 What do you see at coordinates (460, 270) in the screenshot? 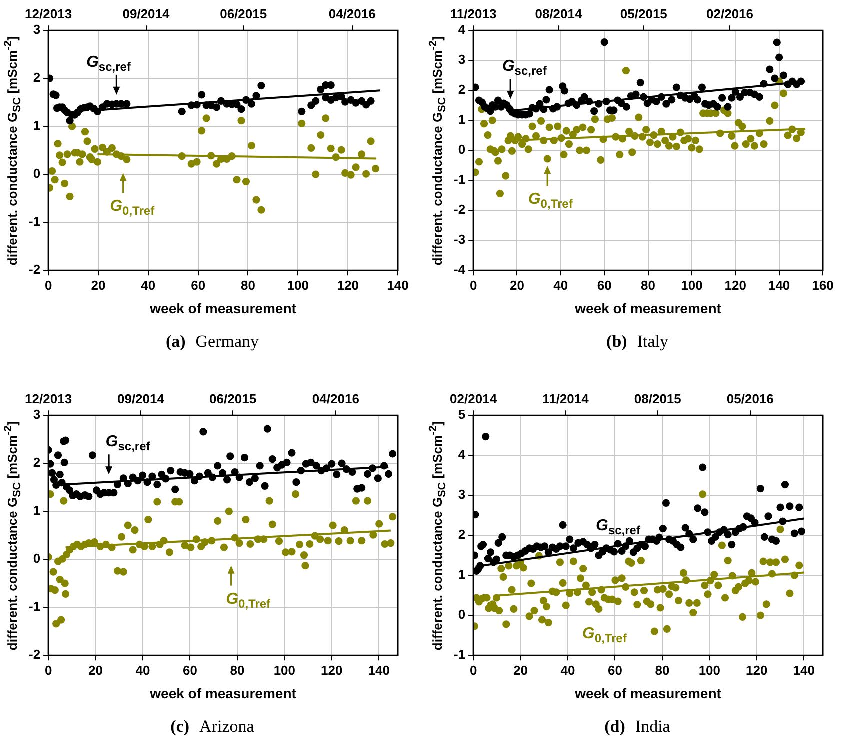
I see `y-tick-label: -4` at bounding box center [460, 270].